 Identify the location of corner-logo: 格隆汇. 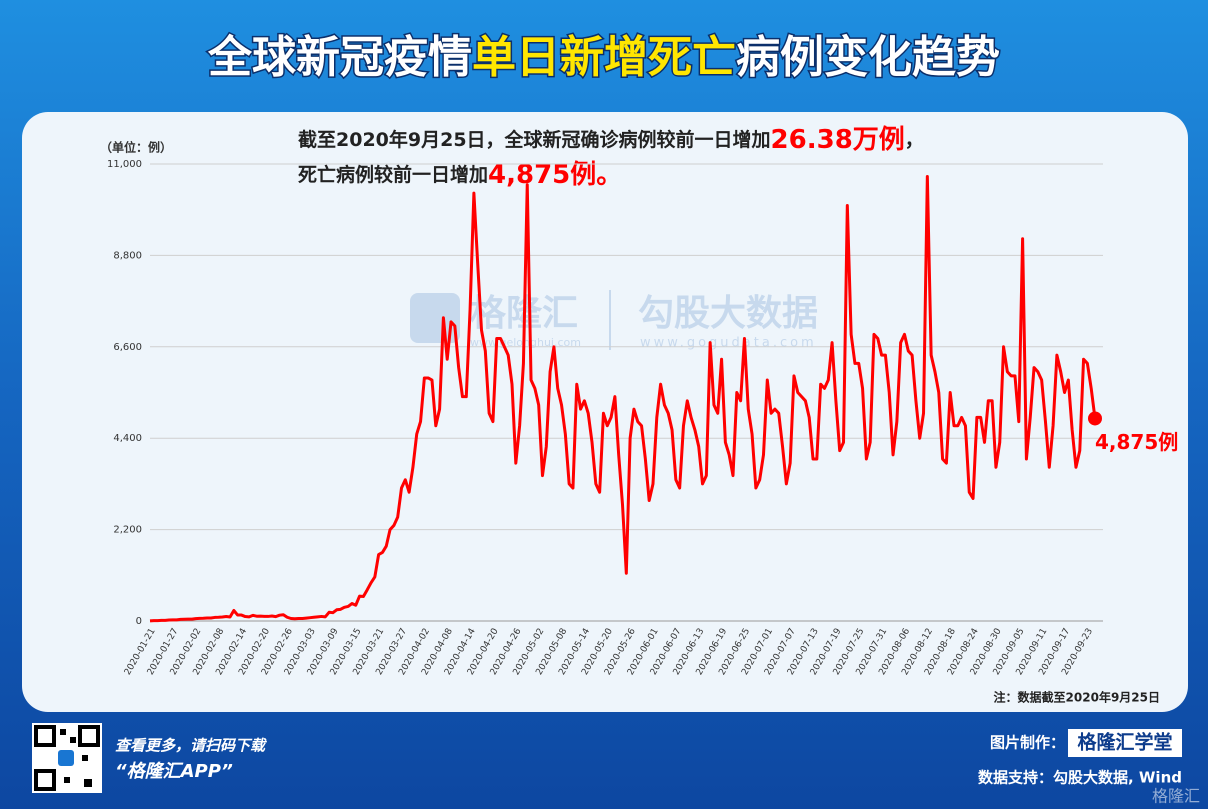
(1176, 796).